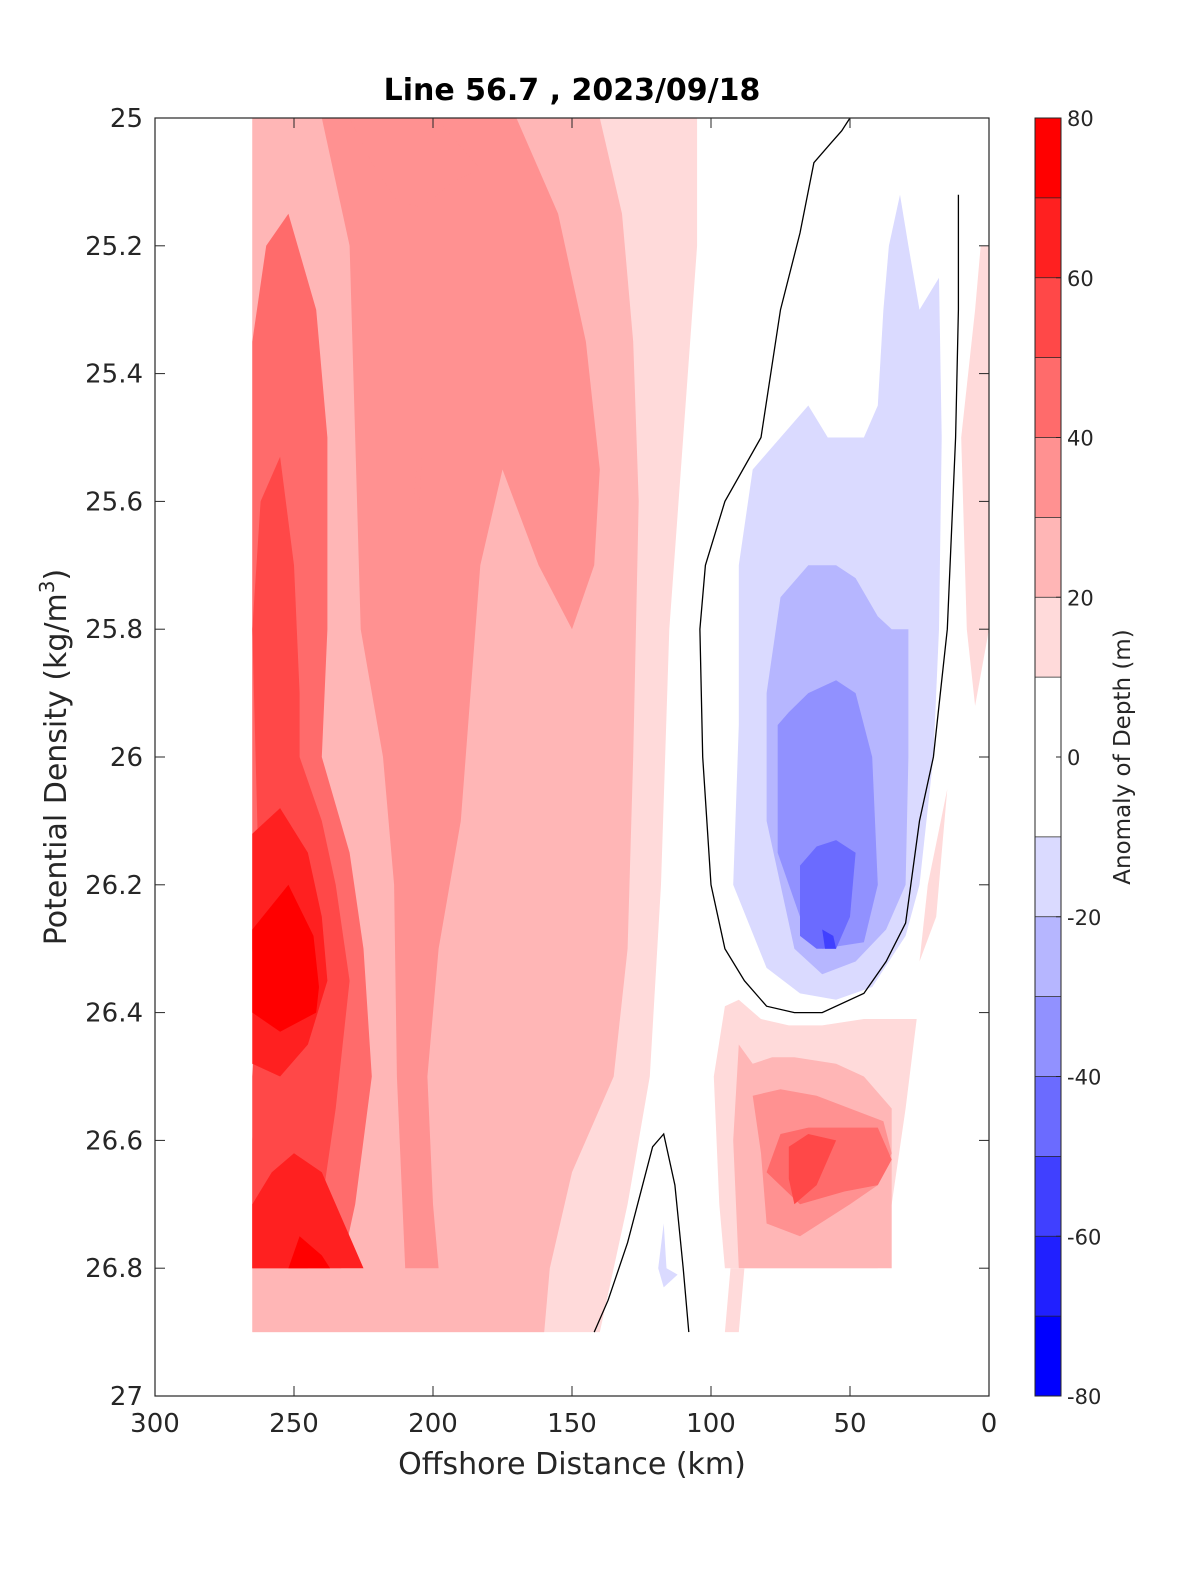 The height and width of the screenshot is (1575, 1200). I want to click on y-axis-title: Potential Density (kg/m3), so click(54, 757).